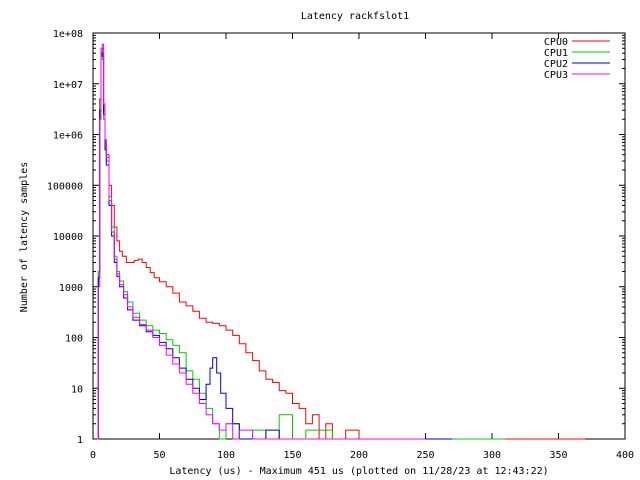  Describe the element at coordinates (425, 455) in the screenshot. I see `x-tick-label: 250` at that location.